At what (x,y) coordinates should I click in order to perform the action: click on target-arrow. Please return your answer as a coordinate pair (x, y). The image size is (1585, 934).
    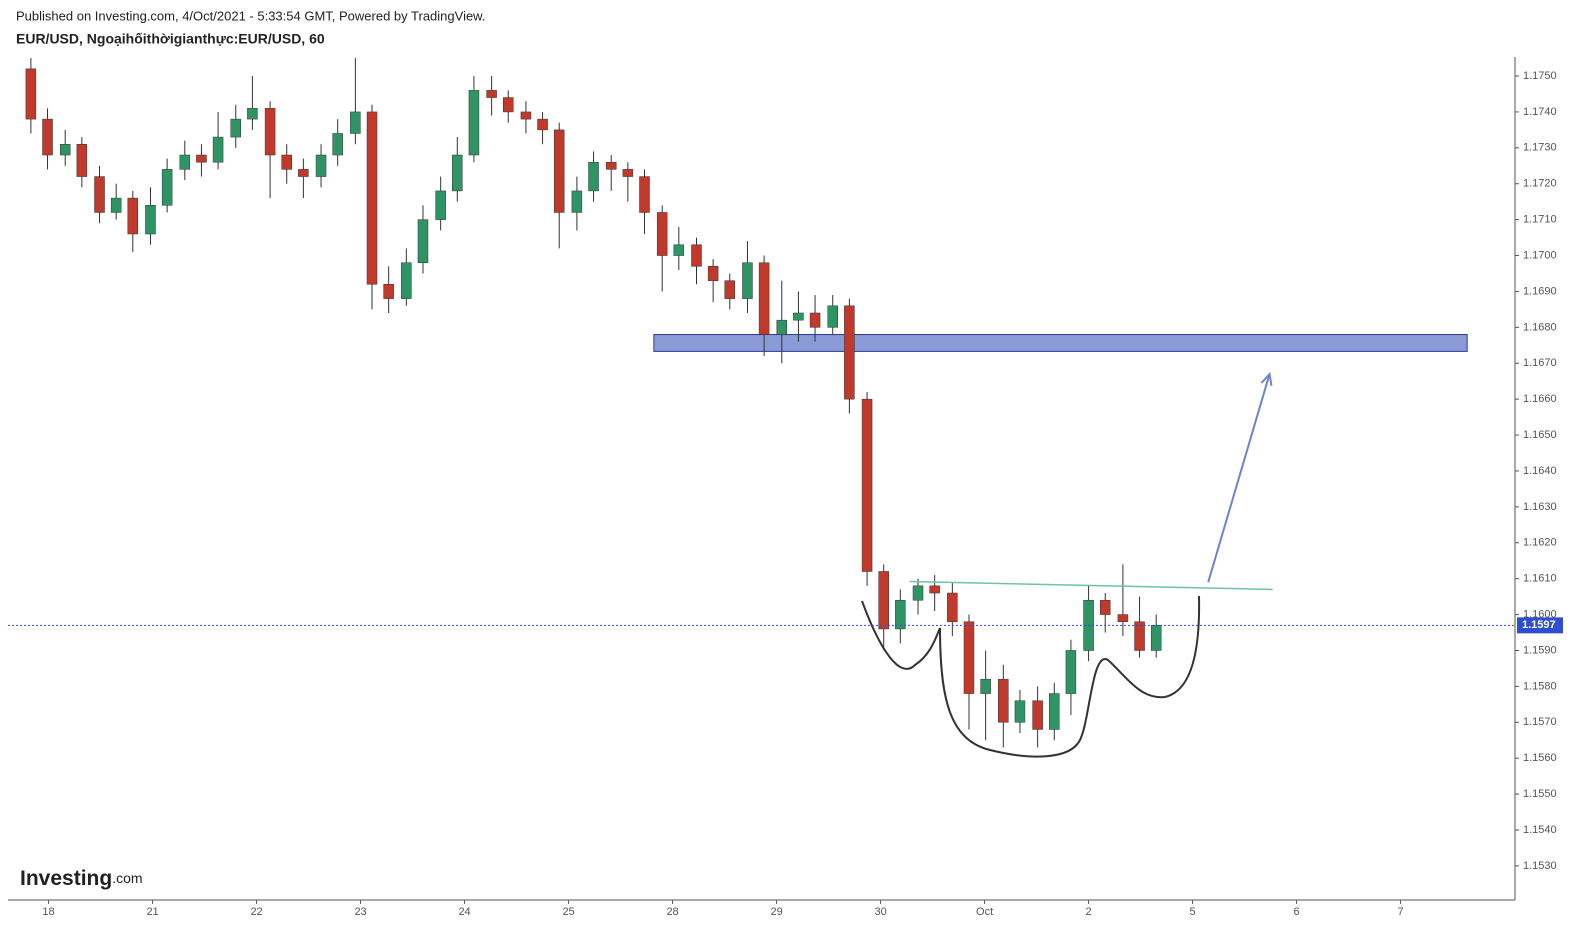
    Looking at the image, I should click on (1239, 478).